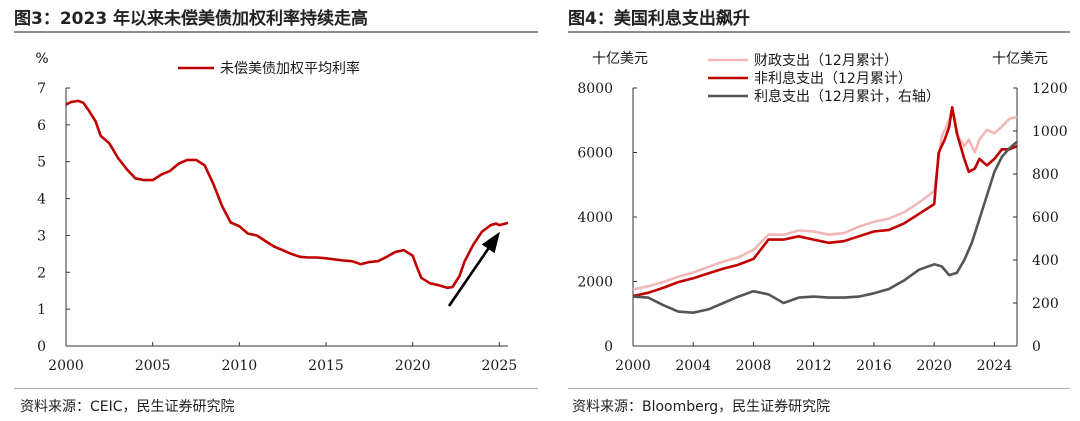 The height and width of the screenshot is (421, 1080). What do you see at coordinates (620, 59) in the screenshot?
I see `right-y-unit-label: 十亿美元` at bounding box center [620, 59].